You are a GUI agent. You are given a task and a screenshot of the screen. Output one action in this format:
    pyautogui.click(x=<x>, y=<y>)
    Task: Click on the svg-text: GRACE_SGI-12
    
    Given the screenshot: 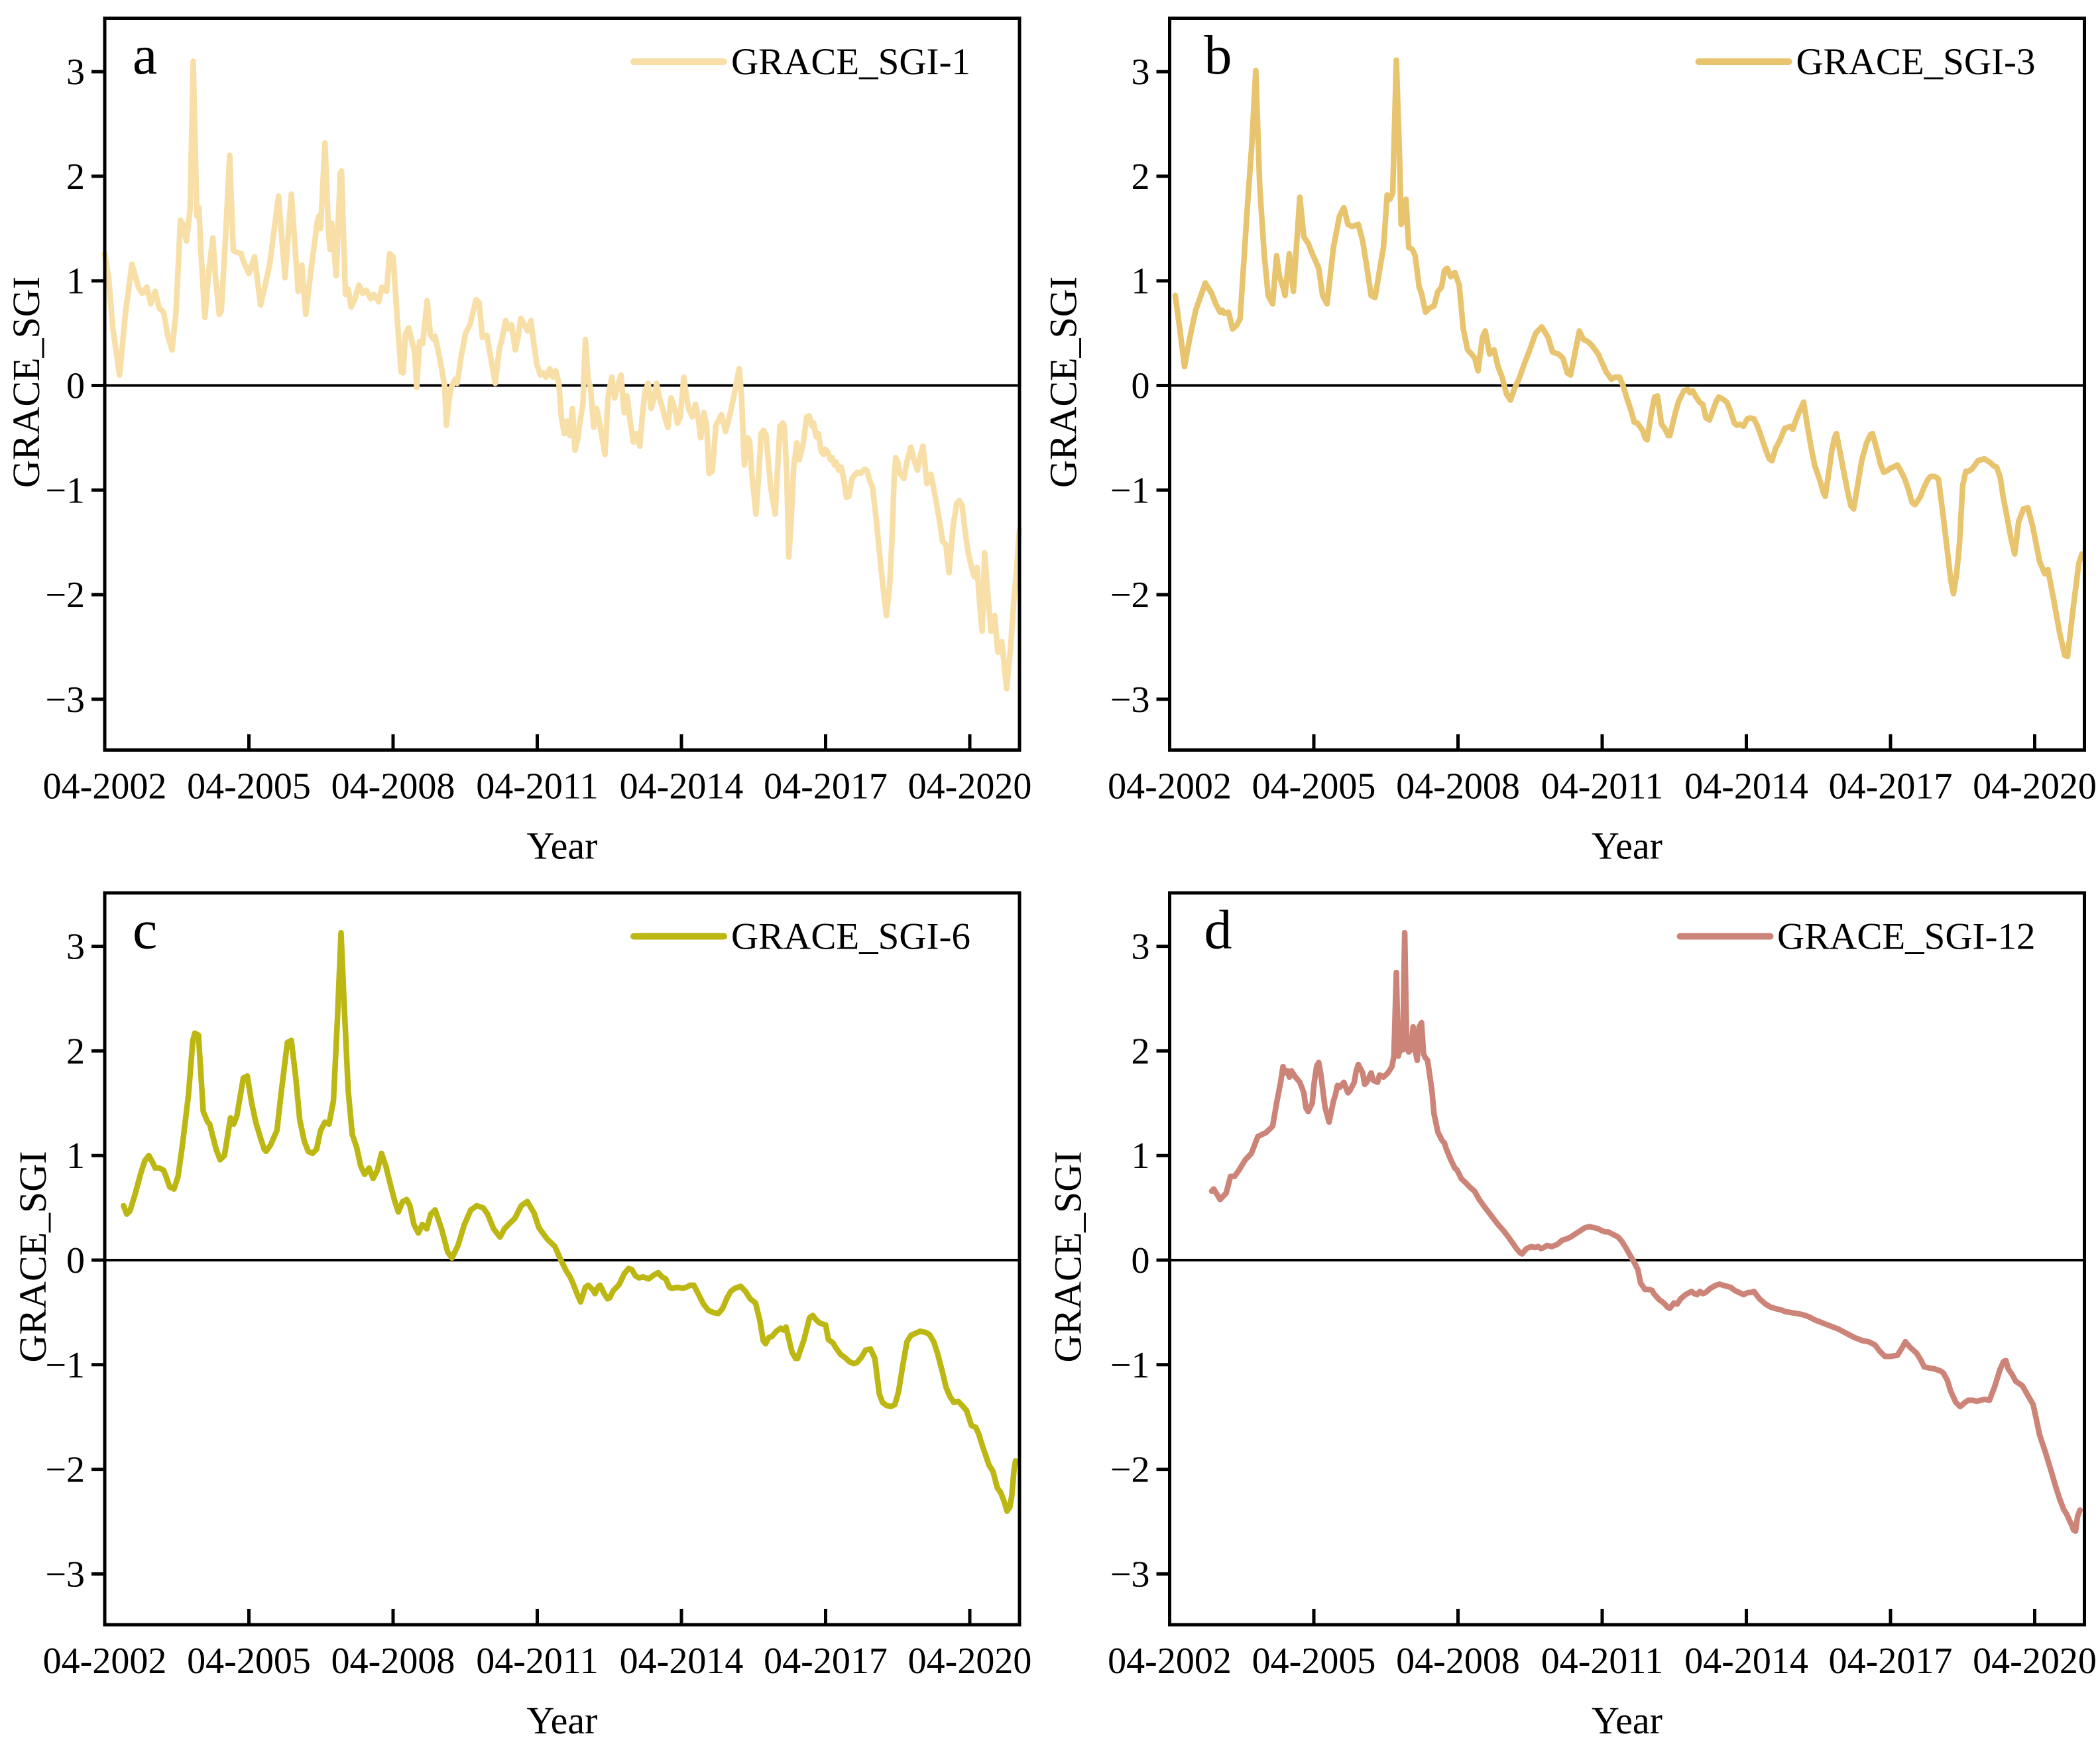 What is the action you would take?
    pyautogui.click(x=1906, y=937)
    